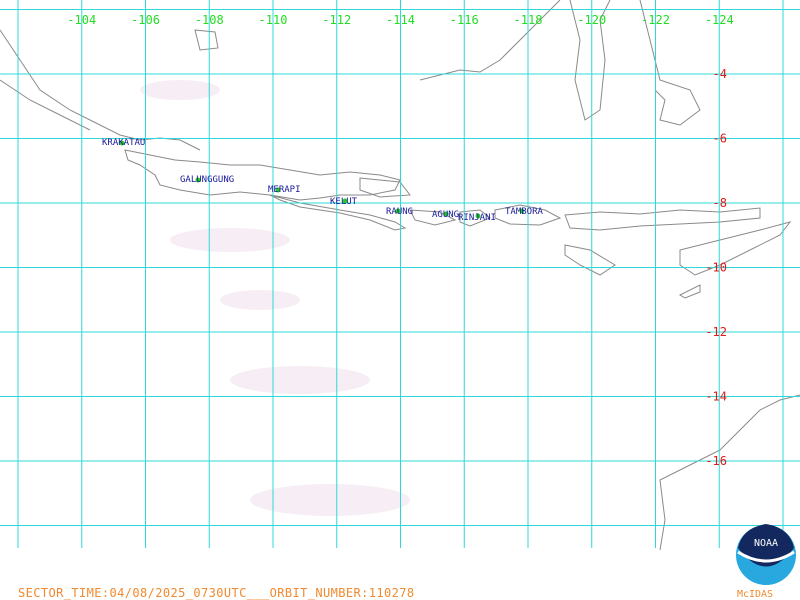 The image size is (800, 600). I want to click on volcano-label: KRAKATAU, so click(123, 143).